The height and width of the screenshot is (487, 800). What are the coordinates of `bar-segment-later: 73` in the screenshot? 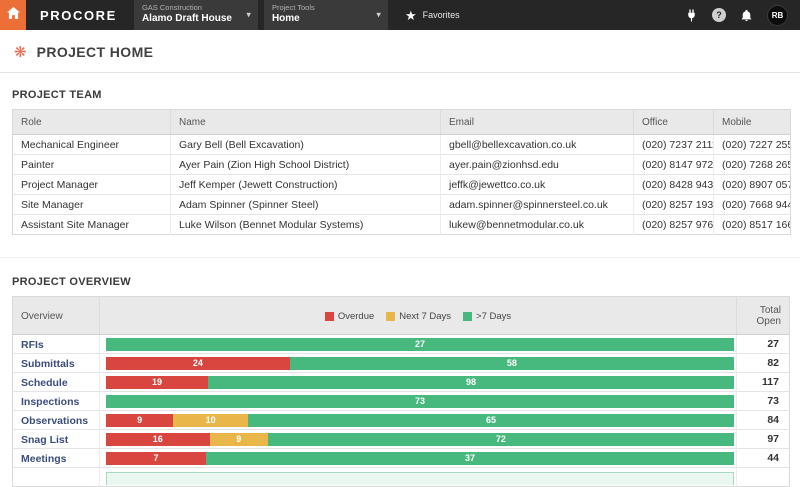 It's located at (420, 401).